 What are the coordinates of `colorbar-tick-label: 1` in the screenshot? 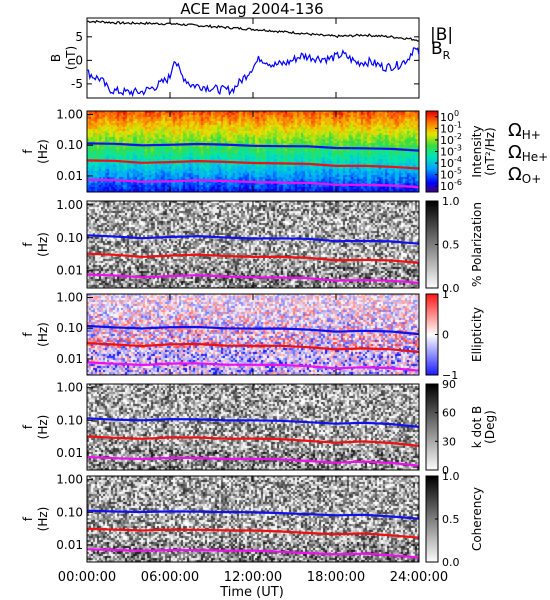 It's located at (445, 294).